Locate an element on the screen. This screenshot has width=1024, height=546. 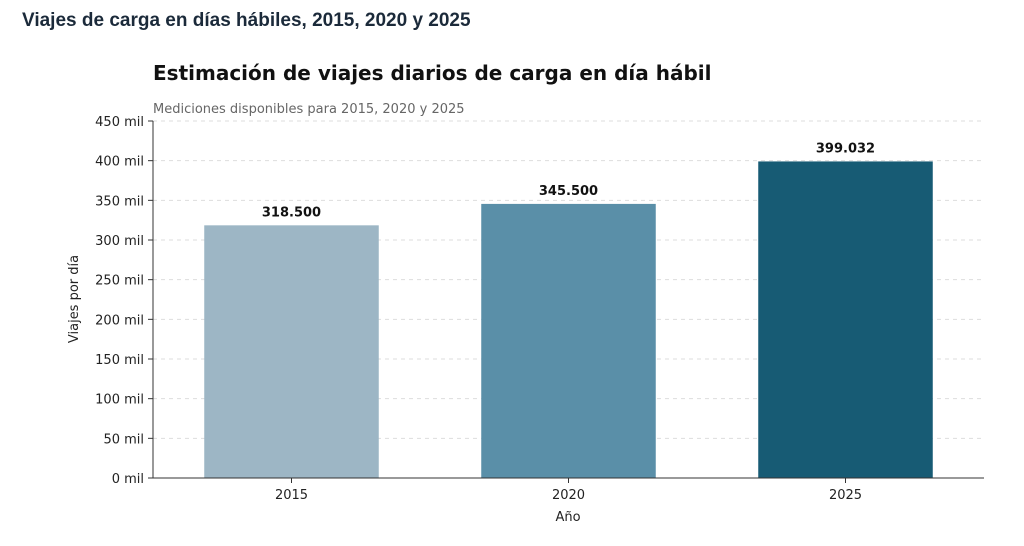
y-tick-label: 350 mil is located at coordinates (119, 201).